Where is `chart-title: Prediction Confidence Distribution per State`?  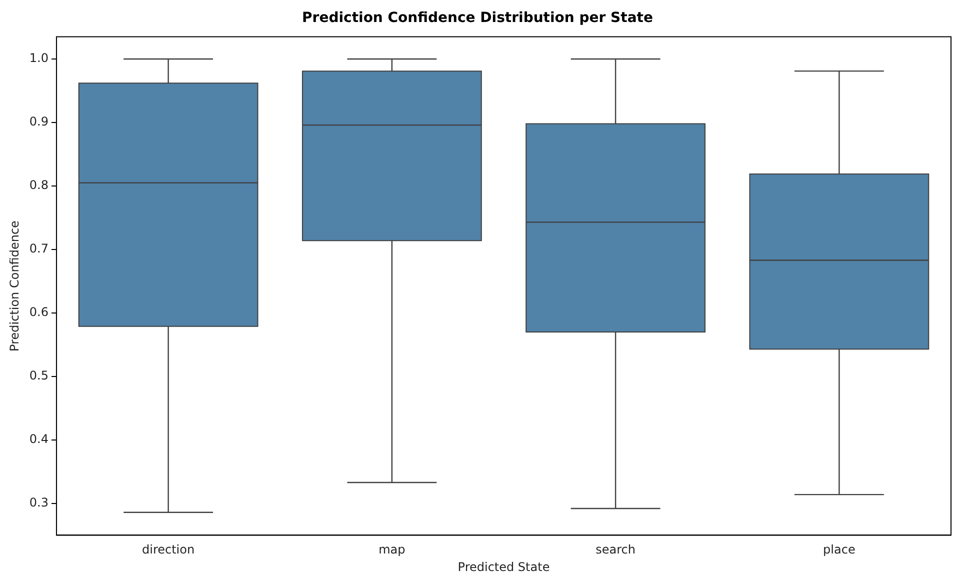 chart-title: Prediction Confidence Distribution per State is located at coordinates (477, 18).